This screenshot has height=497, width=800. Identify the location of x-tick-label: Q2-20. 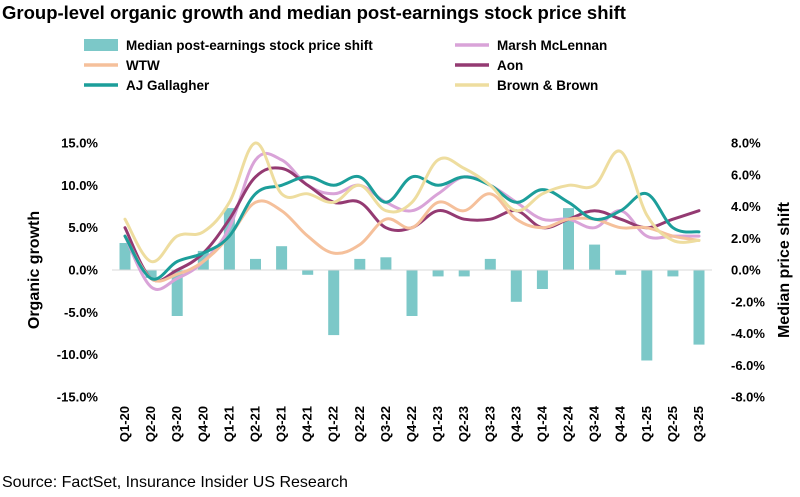
(150, 424).